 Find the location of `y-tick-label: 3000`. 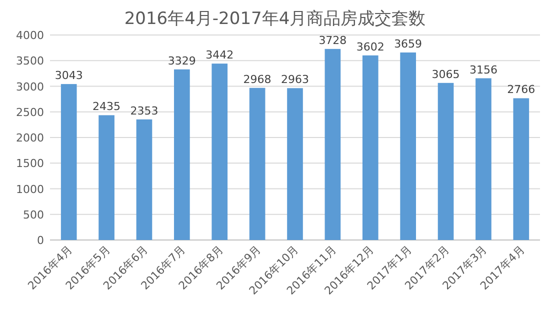

y-tick-label: 3000 is located at coordinates (30, 87).